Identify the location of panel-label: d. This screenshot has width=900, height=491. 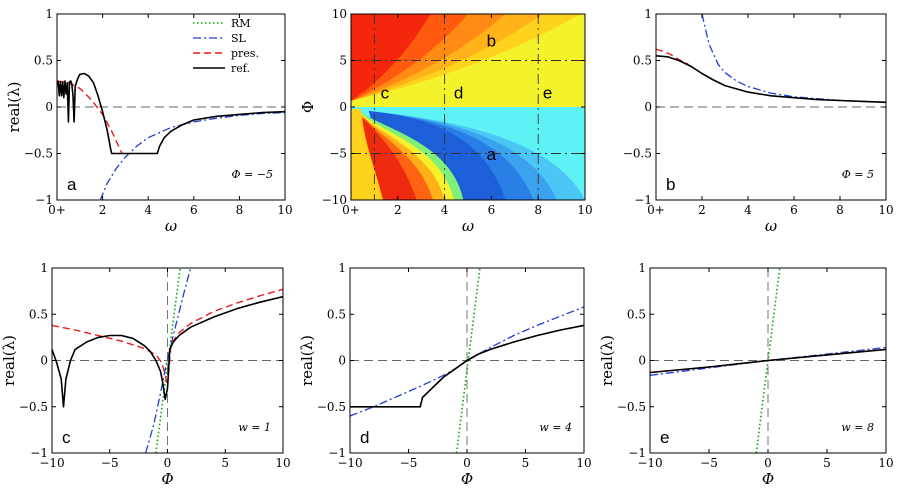
(364, 437).